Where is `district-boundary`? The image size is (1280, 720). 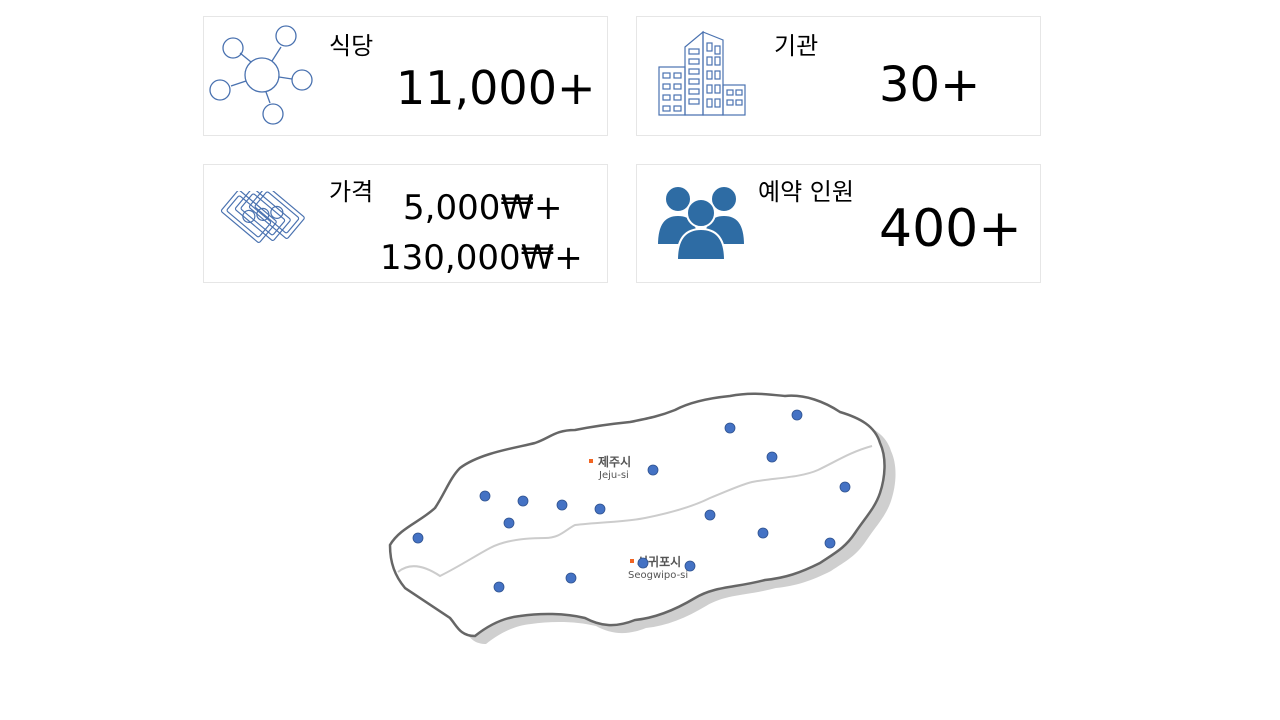
district-boundary is located at coordinates (635, 511).